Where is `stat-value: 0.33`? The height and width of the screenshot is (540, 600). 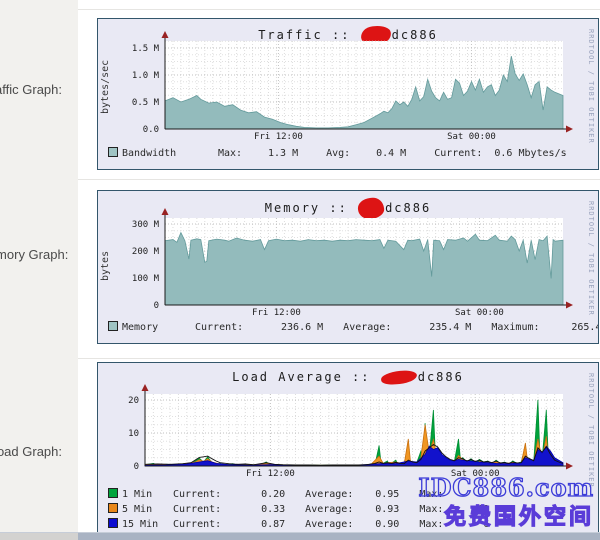 stat-value: 0.33 is located at coordinates (273, 509).